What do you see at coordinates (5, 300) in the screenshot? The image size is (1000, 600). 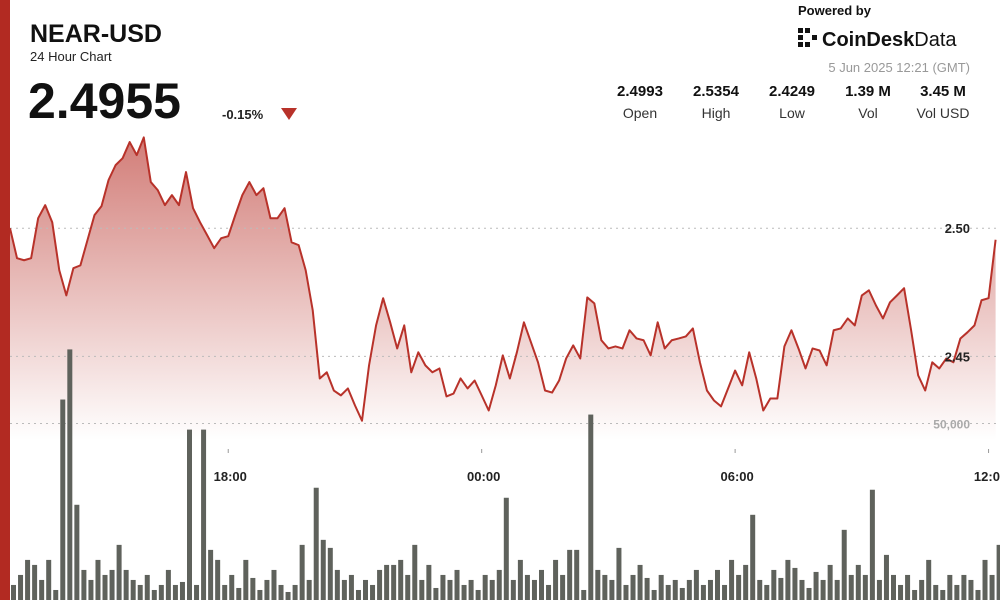 I see `accent-bar` at bounding box center [5, 300].